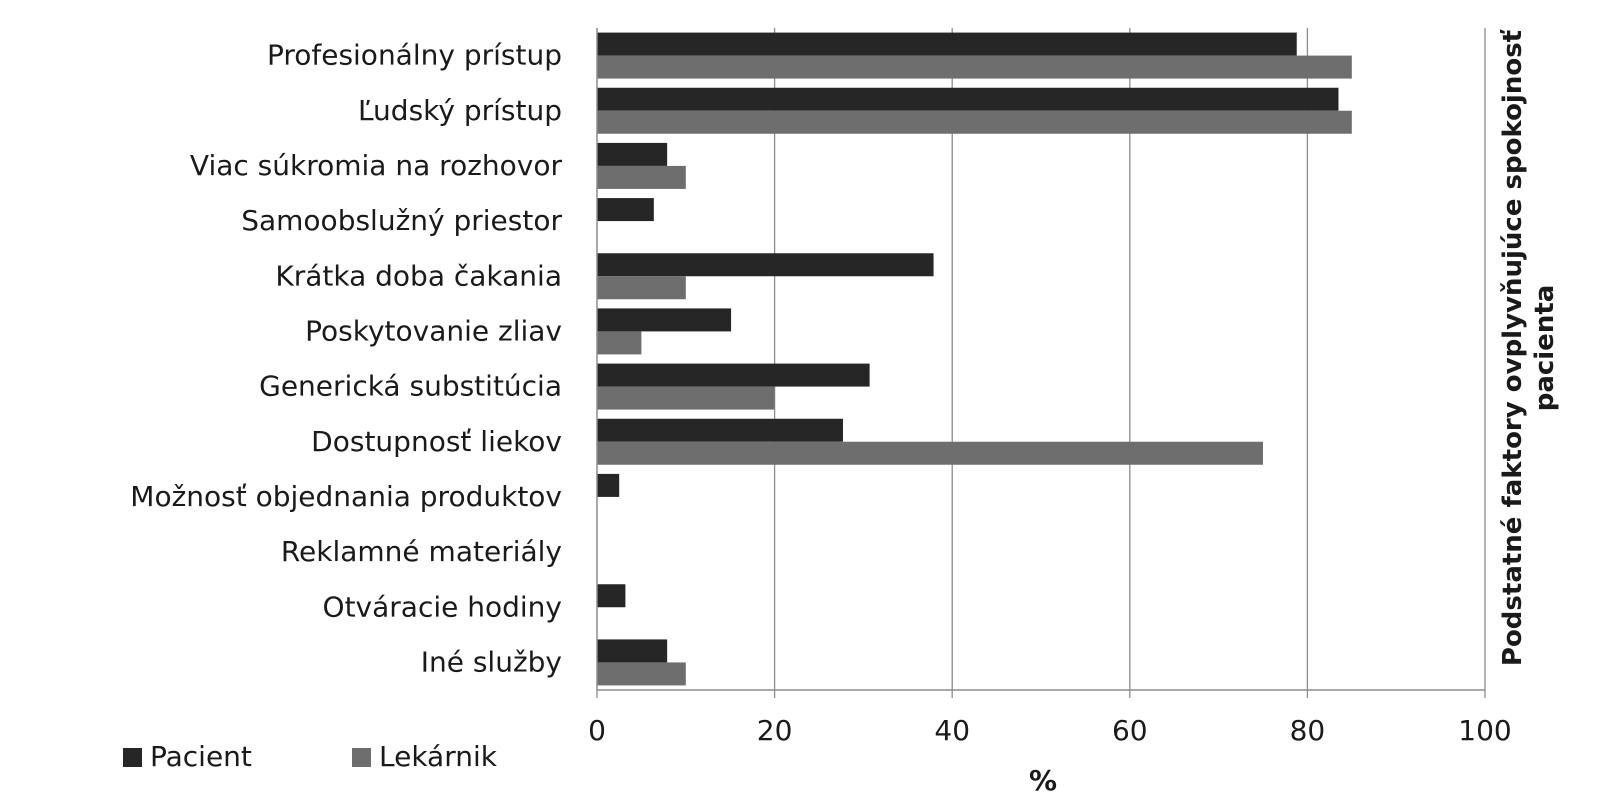 This screenshot has width=1624, height=800. Describe the element at coordinates (346, 496) in the screenshot. I see `category-label: Možnosť objednania produktov` at that location.